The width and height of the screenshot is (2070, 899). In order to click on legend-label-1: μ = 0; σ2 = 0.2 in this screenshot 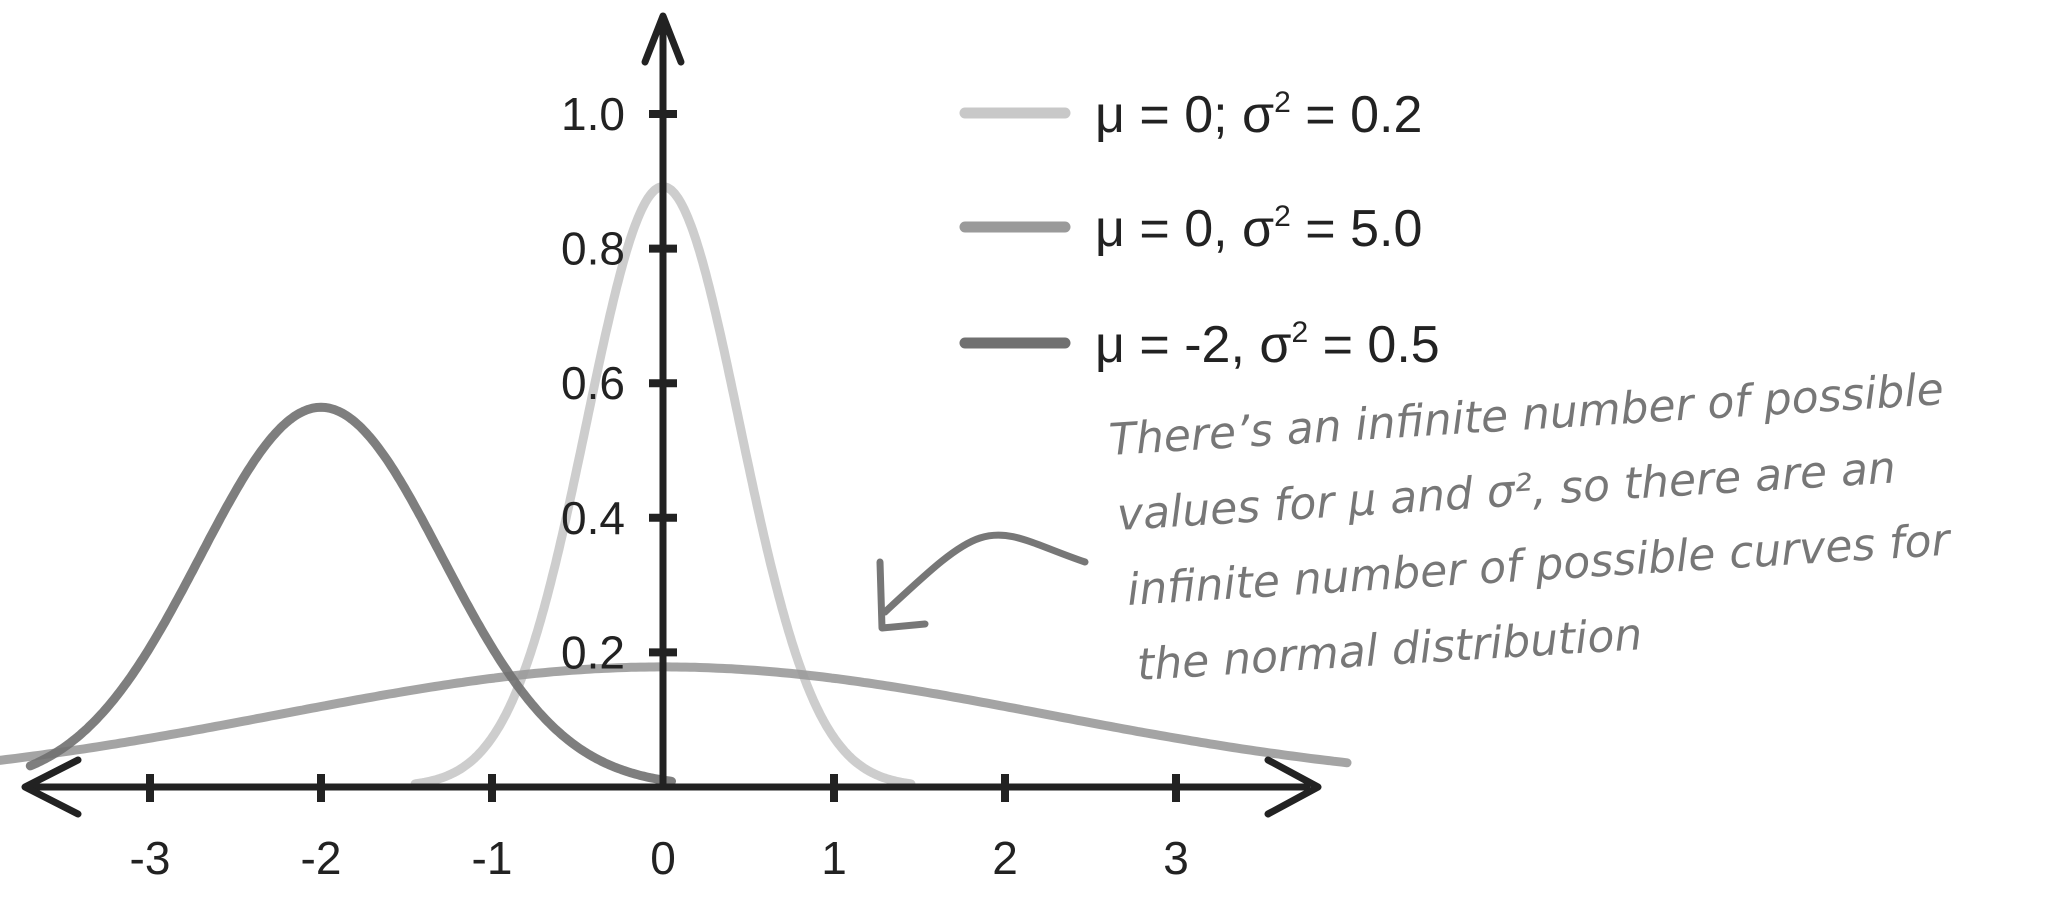, I will do `click(1258, 115)`.